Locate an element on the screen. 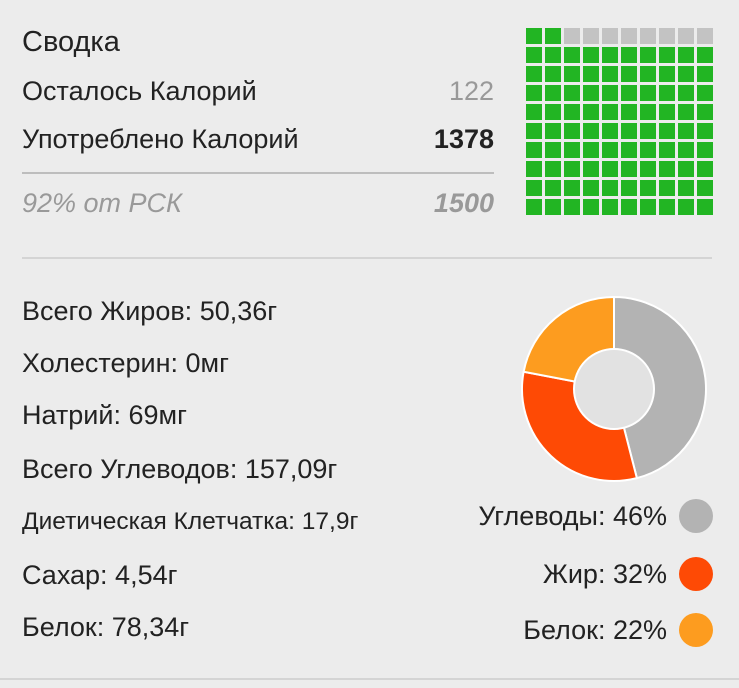 The image size is (739, 688). legend-protein: Белок: 22% is located at coordinates (618, 630).